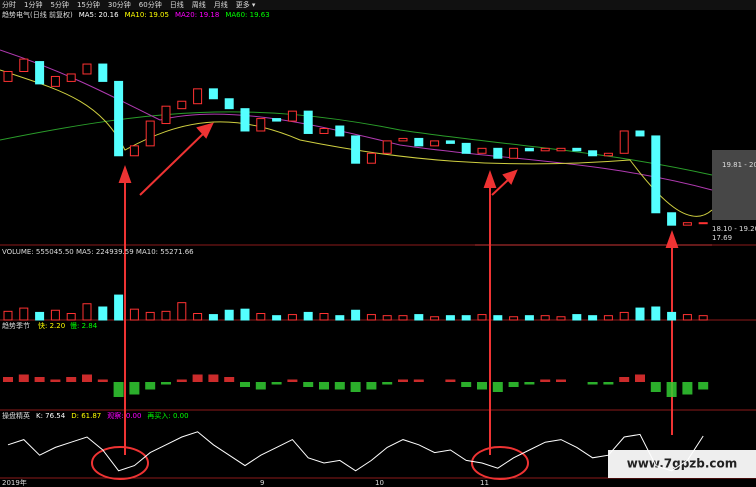 This screenshot has width=756, height=487. I want to click on toolbar-item: 月线, so click(221, 4).